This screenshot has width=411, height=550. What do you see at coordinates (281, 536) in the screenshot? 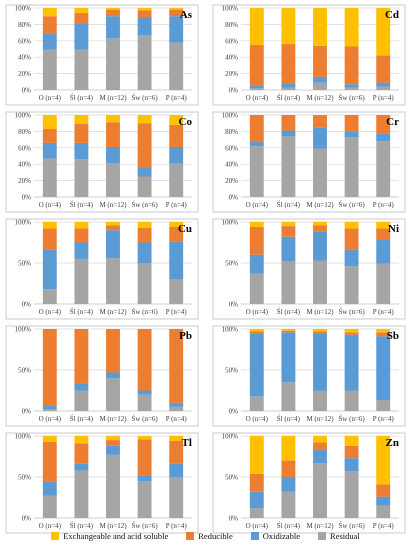
I see `legend-label-oxidizable: Oxidizable` at bounding box center [281, 536].